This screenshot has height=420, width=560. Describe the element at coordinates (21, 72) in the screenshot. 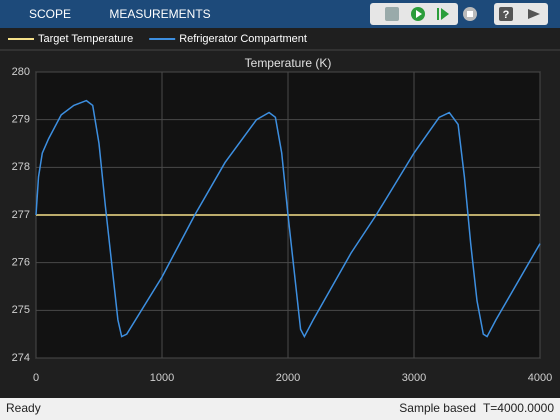

I see `y-tick-label: 280` at that location.